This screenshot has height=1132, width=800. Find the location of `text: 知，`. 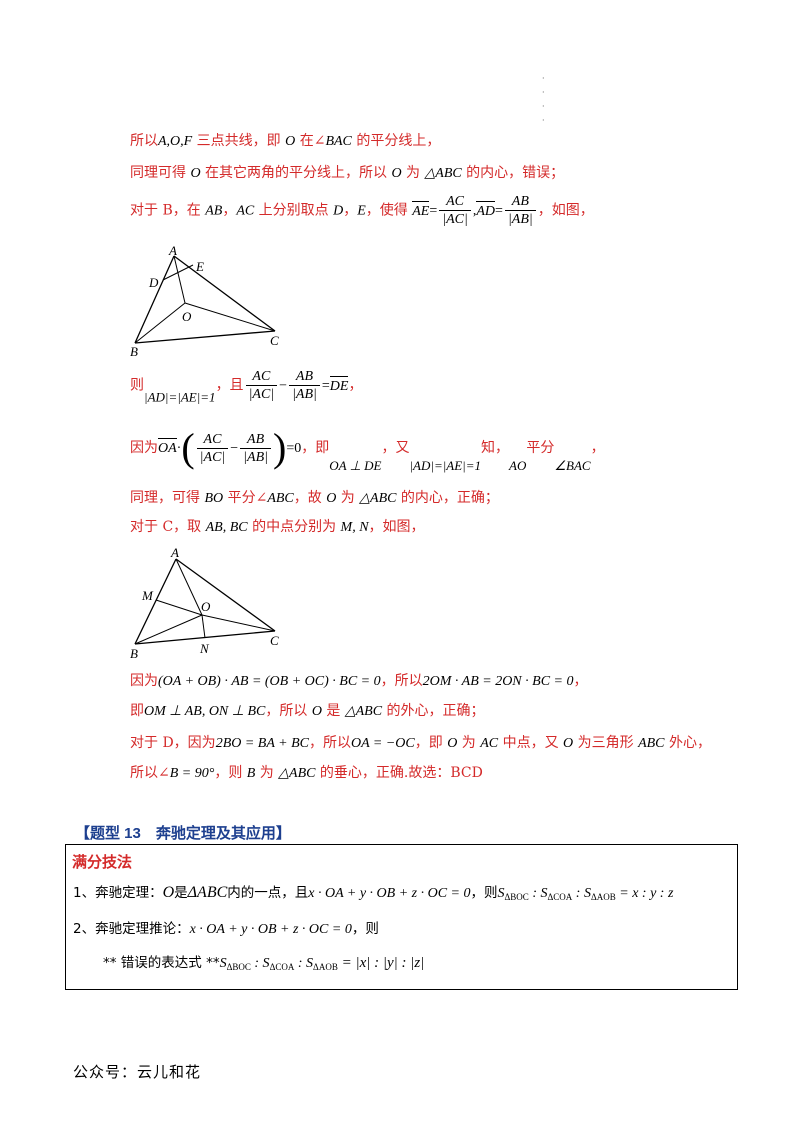

text: 知， is located at coordinates (495, 448).